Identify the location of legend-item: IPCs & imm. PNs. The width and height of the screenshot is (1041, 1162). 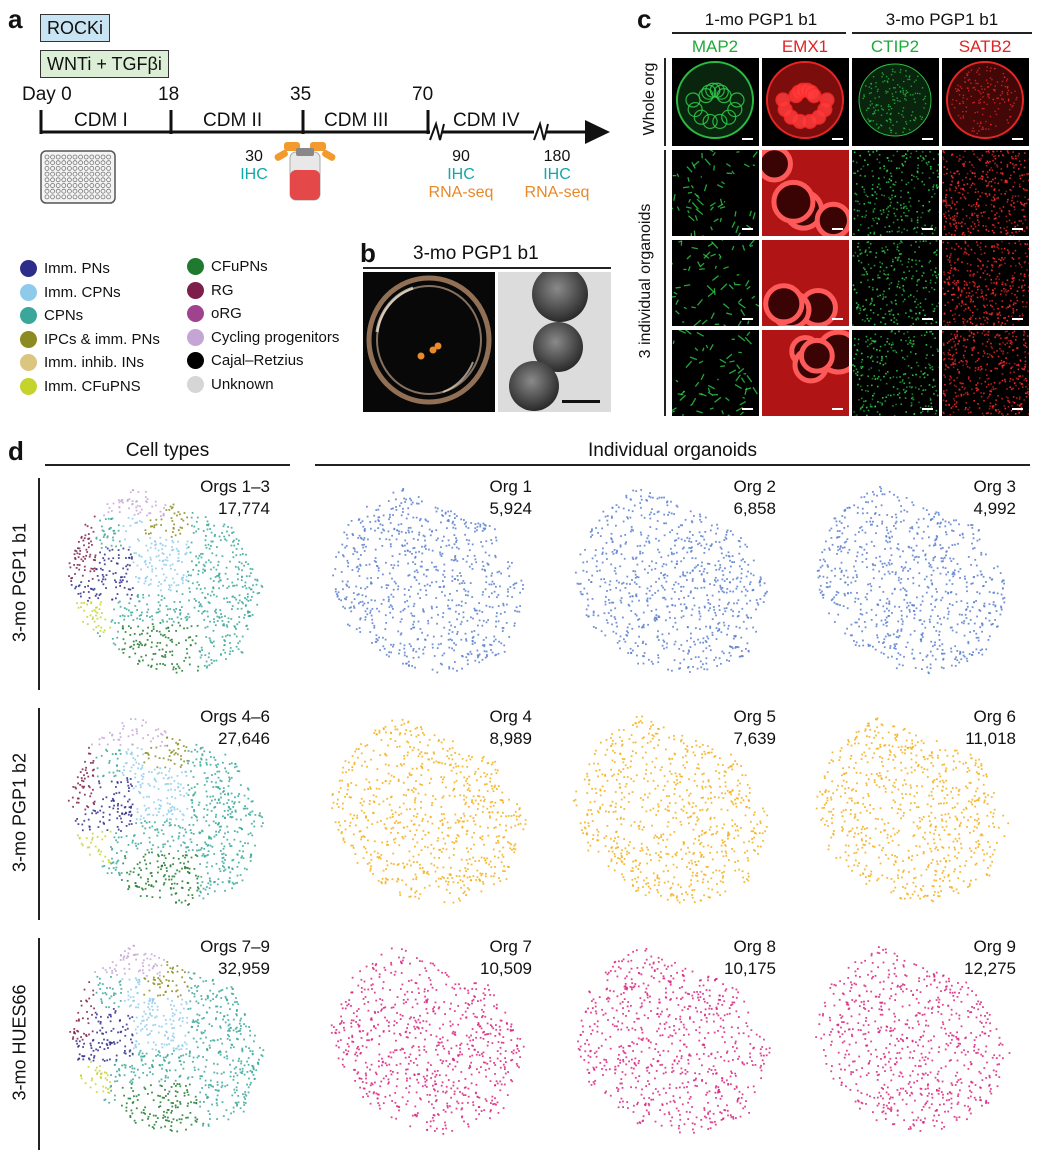
(90, 339).